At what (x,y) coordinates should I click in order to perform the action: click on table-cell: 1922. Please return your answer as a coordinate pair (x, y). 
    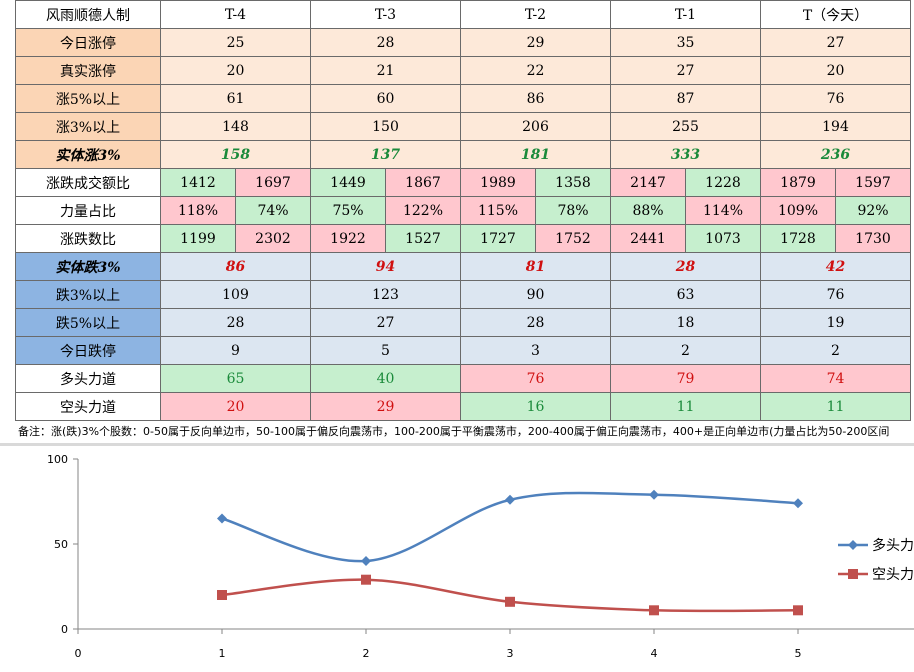
    Looking at the image, I should click on (348, 238).